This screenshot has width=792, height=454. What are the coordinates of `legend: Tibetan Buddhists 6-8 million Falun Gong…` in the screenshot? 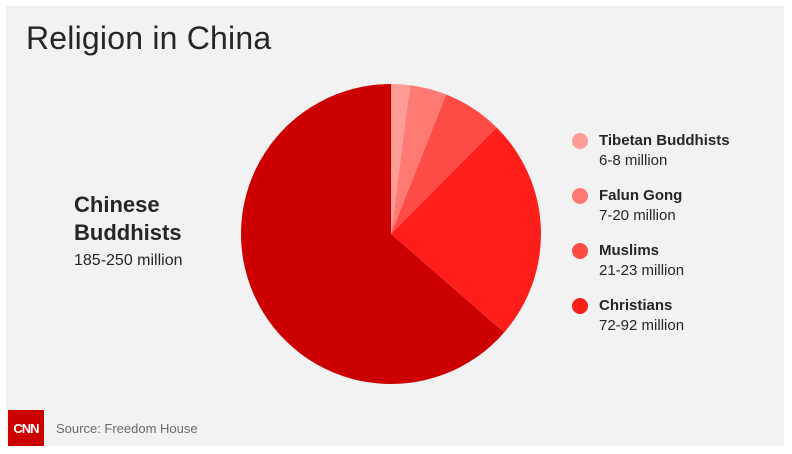 It's located at (674, 242).